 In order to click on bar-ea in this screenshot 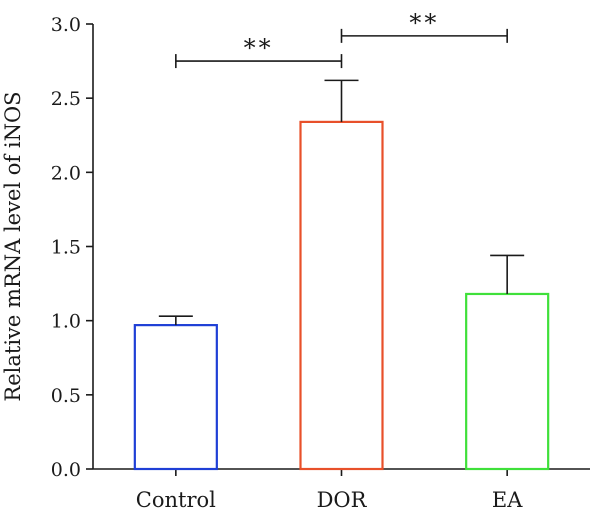, I will do `click(507, 381)`.